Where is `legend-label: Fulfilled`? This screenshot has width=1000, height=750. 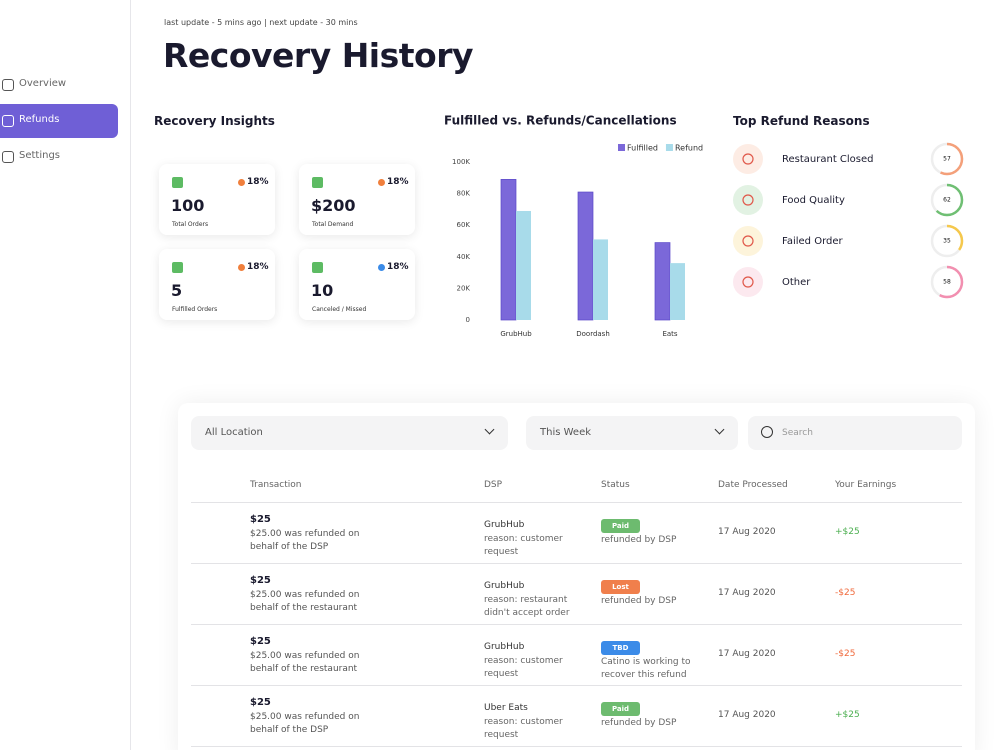
legend-label: Fulfilled is located at coordinates (642, 148).